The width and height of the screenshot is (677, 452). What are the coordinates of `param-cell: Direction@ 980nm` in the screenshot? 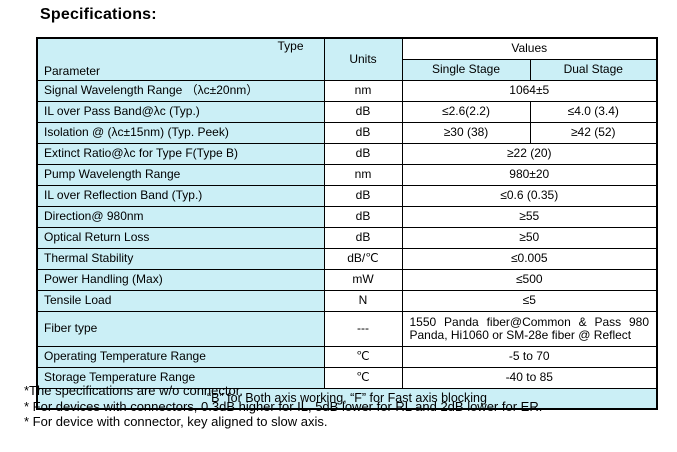 It's located at (180, 217).